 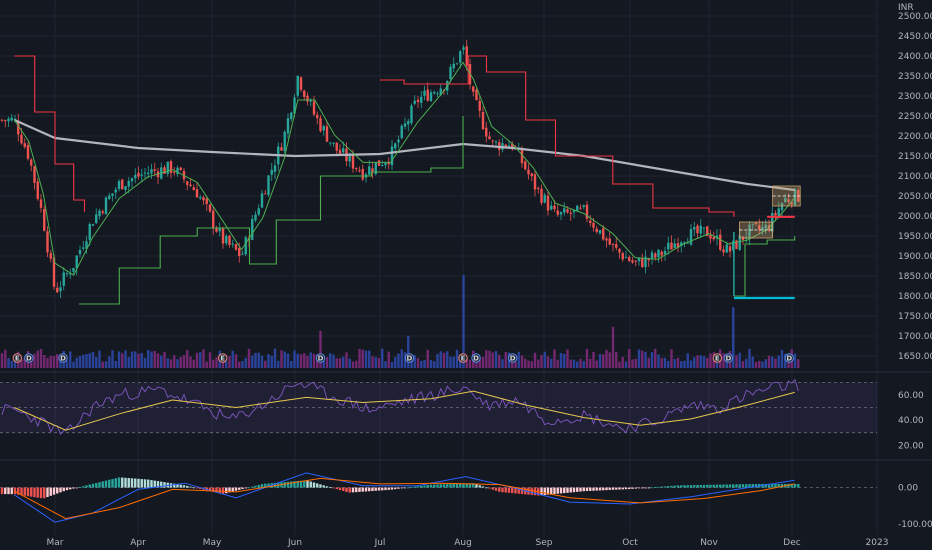 I want to click on event-marker, so click(x=476, y=358).